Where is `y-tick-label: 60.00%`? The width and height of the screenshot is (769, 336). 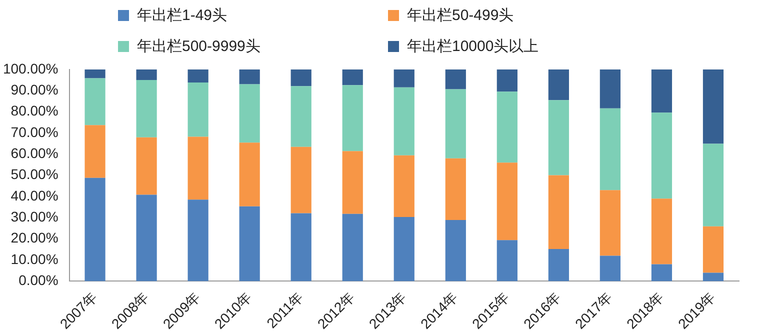
y-tick-label: 60.00% is located at coordinates (34, 152).